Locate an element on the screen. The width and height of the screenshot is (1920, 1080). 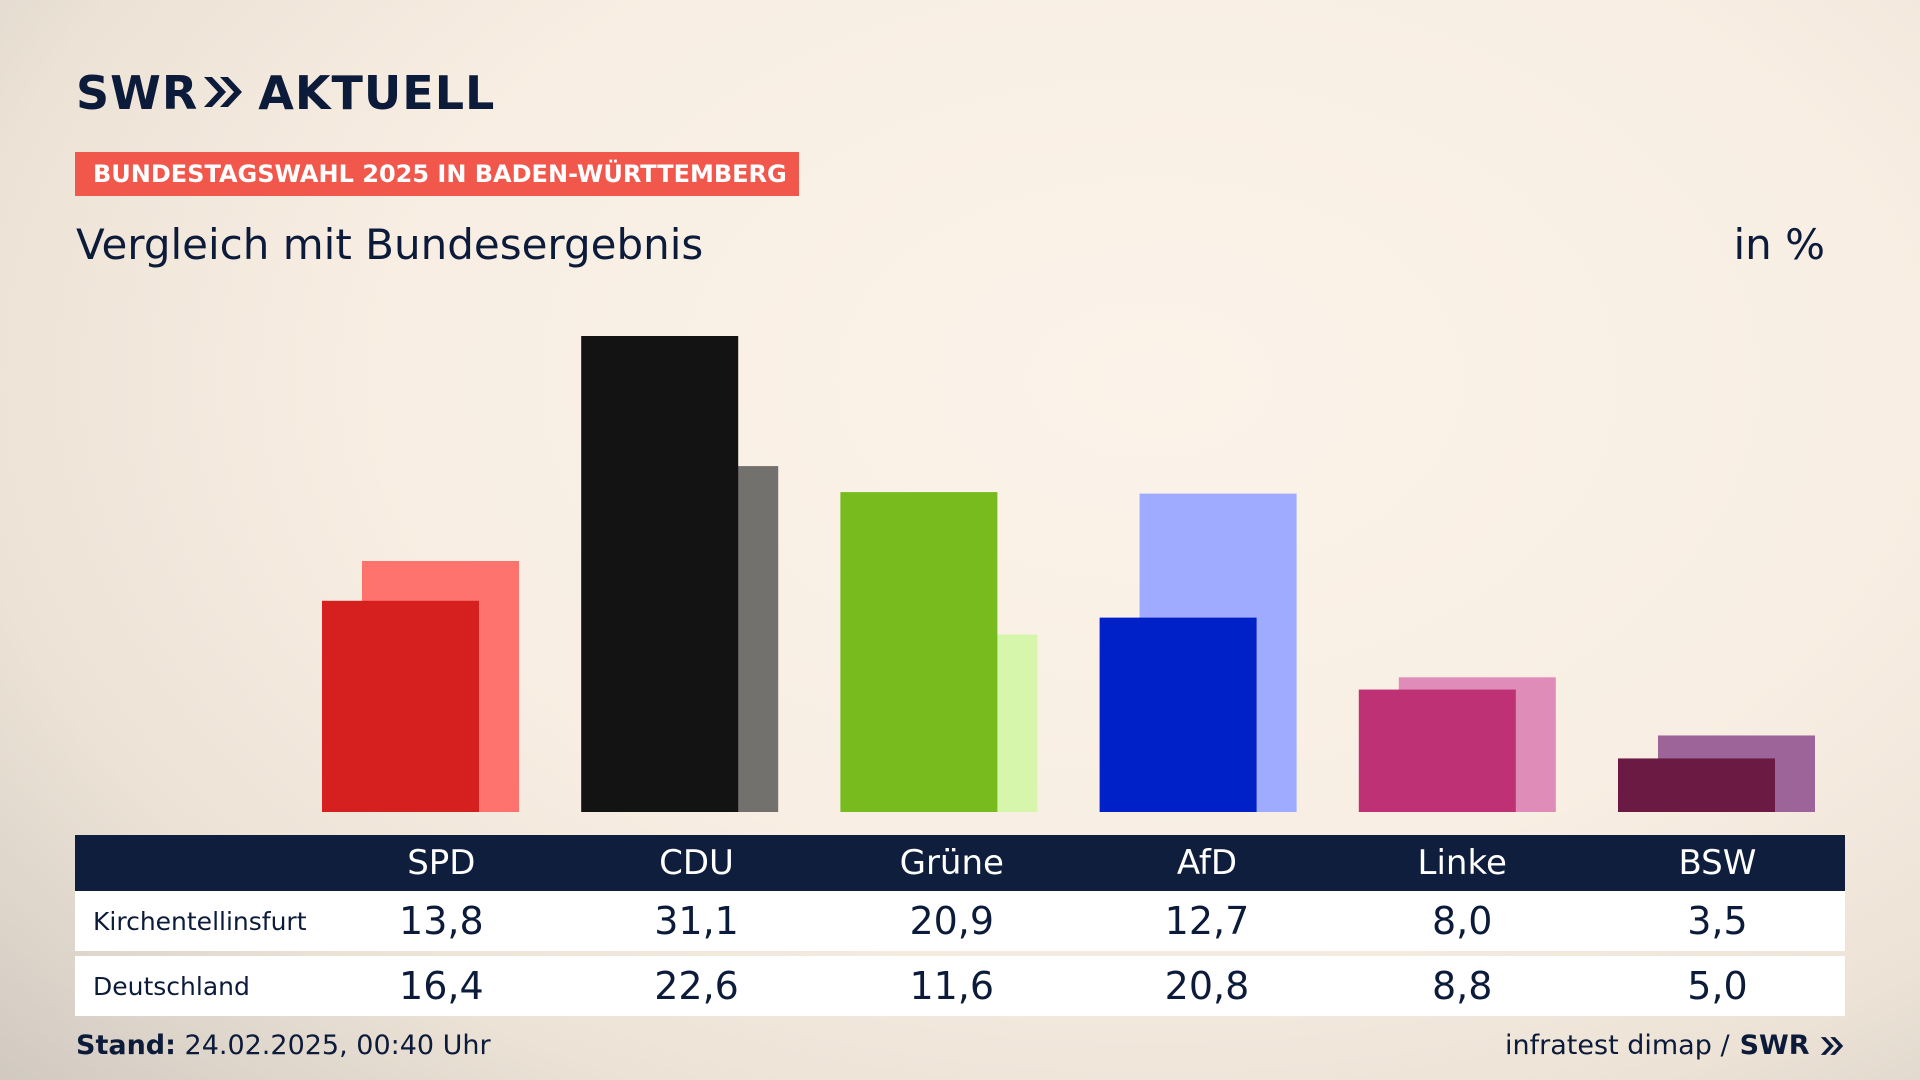
source-credit: infratest dimap / SWR is located at coordinates (1675, 1045).